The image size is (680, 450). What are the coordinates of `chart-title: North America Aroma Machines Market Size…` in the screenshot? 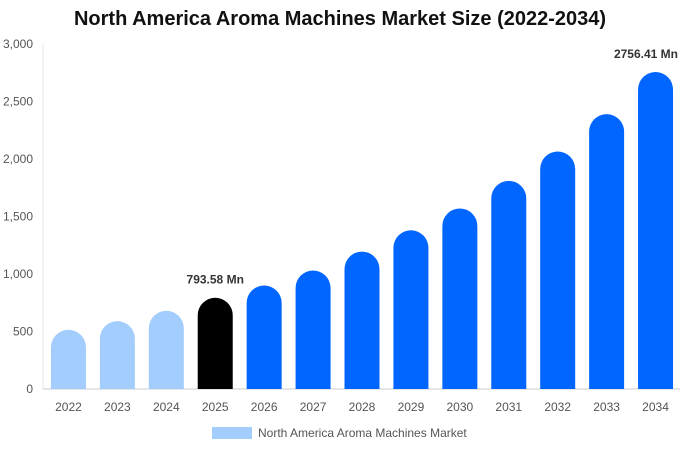 It's located at (340, 19).